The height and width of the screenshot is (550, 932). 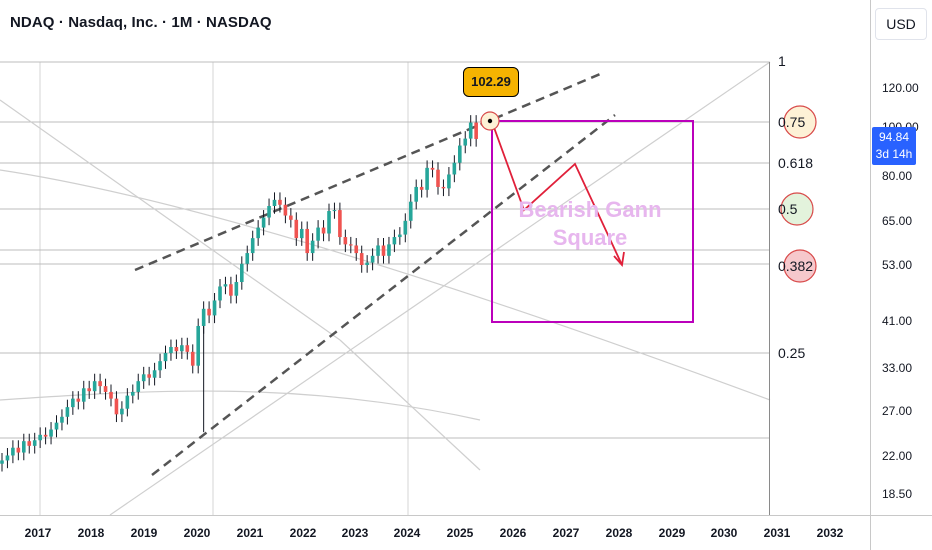 I want to click on time-tick: 2029, so click(x=672, y=533).